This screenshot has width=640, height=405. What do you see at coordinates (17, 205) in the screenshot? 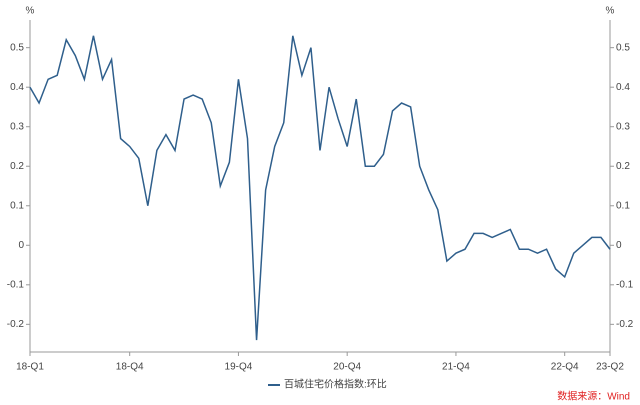
I see `y-tick-label: 0.1` at bounding box center [17, 205].